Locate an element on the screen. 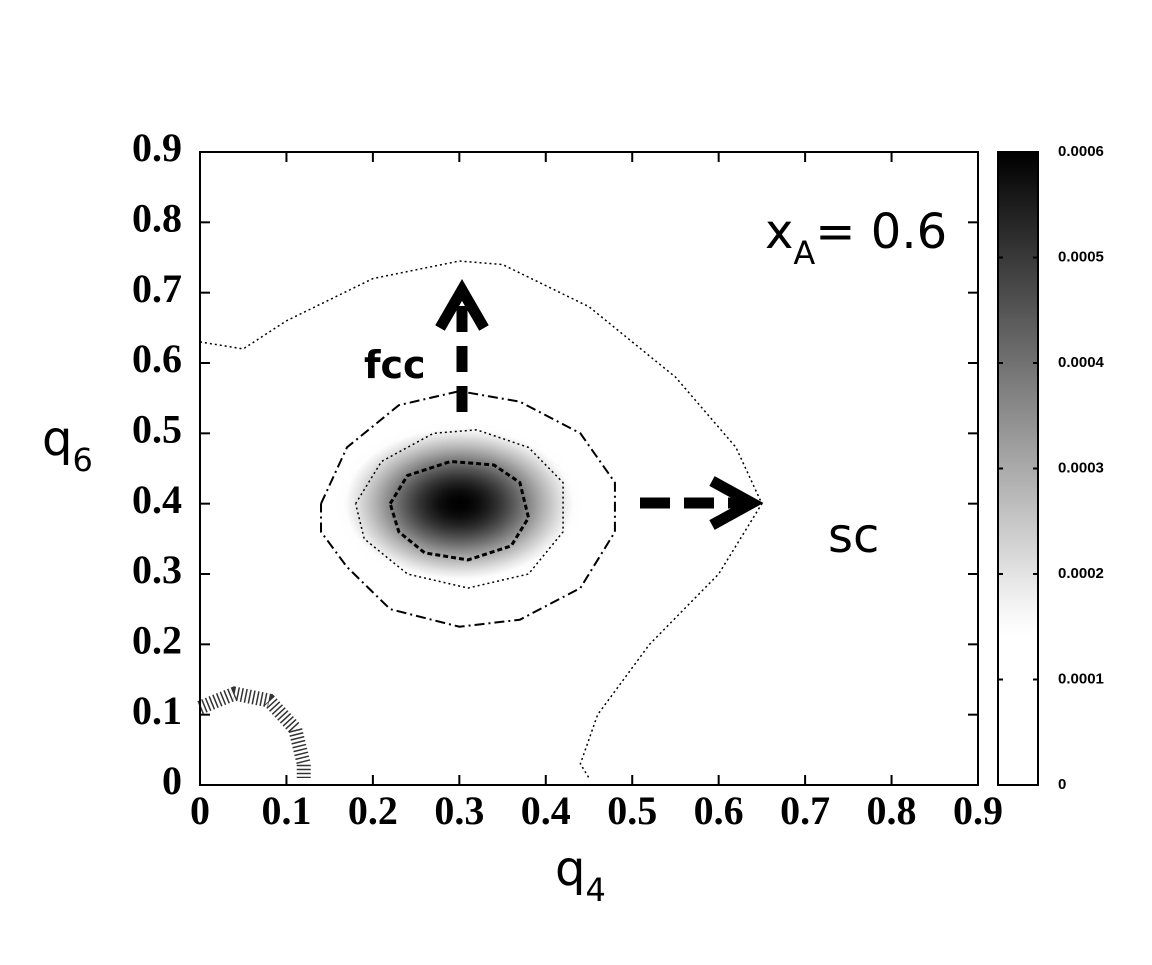 The image size is (1152, 965). y-tick-label: 0.2 is located at coordinates (157, 640).